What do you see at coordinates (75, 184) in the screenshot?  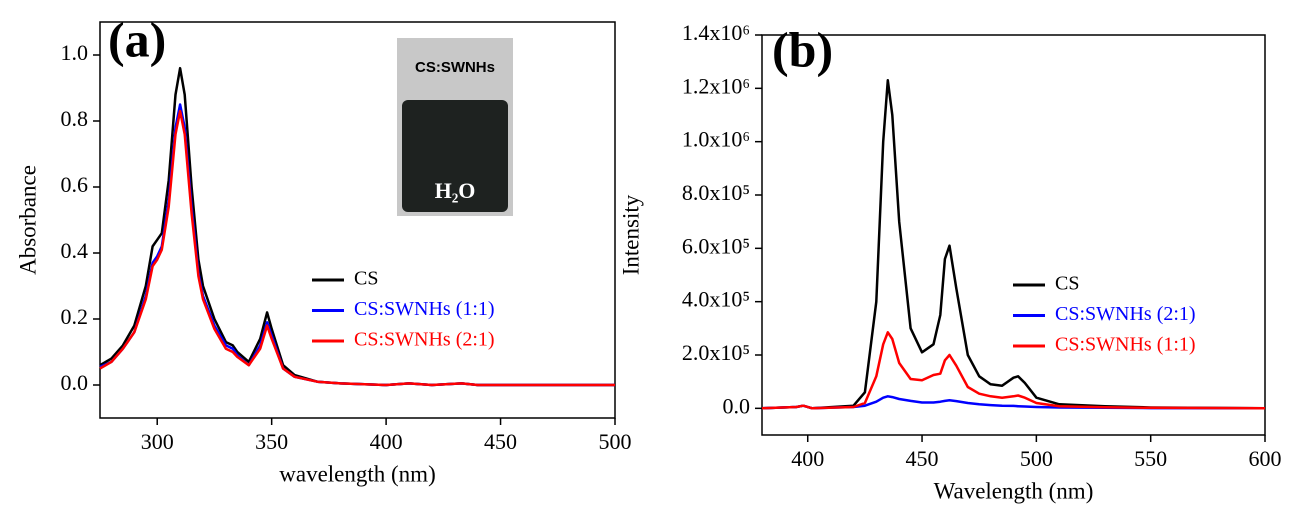 I see `y-tick-label: 0.6` at bounding box center [75, 184].